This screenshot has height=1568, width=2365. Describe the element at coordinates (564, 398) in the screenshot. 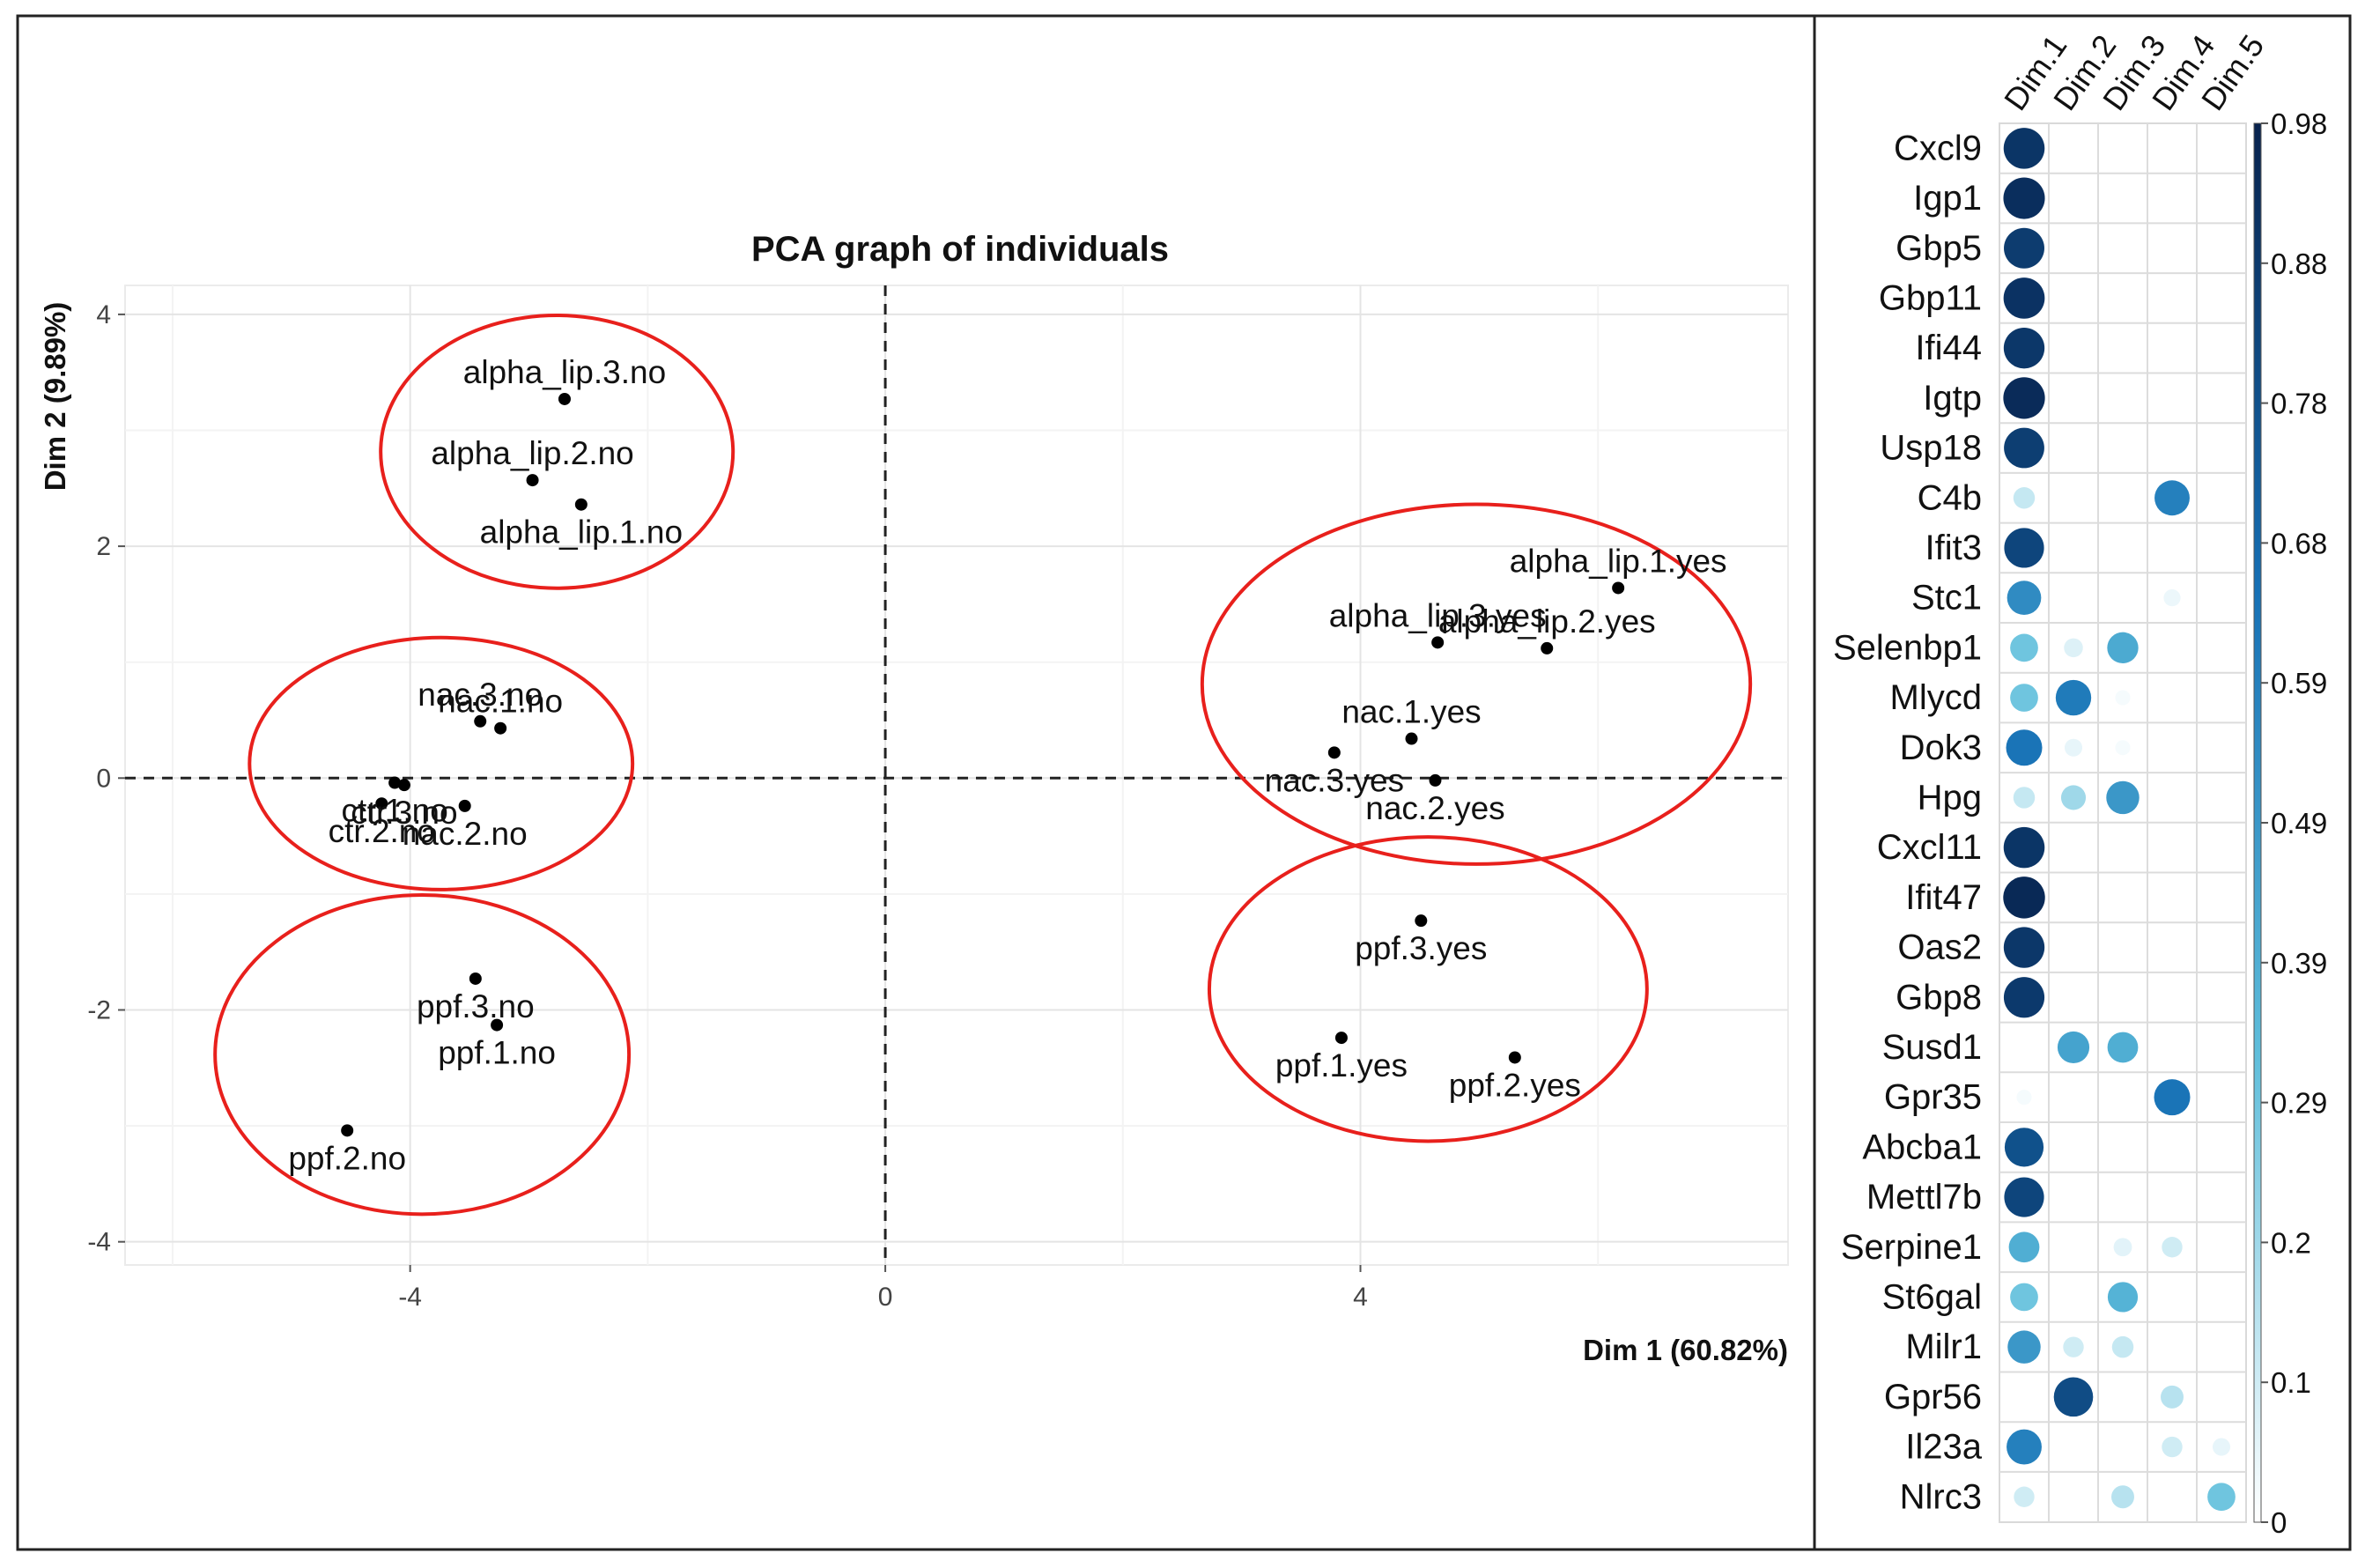

I see `point-alpha-lip-3-no` at that location.